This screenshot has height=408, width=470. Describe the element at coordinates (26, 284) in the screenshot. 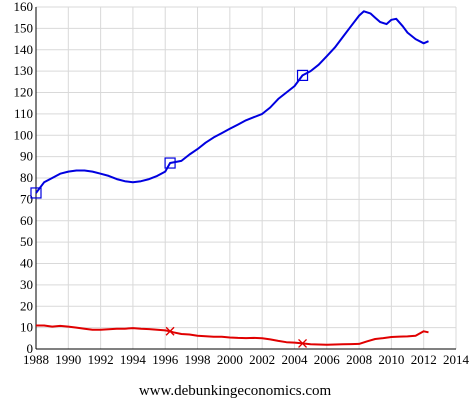

I see `y-tick-label: 30` at that location.